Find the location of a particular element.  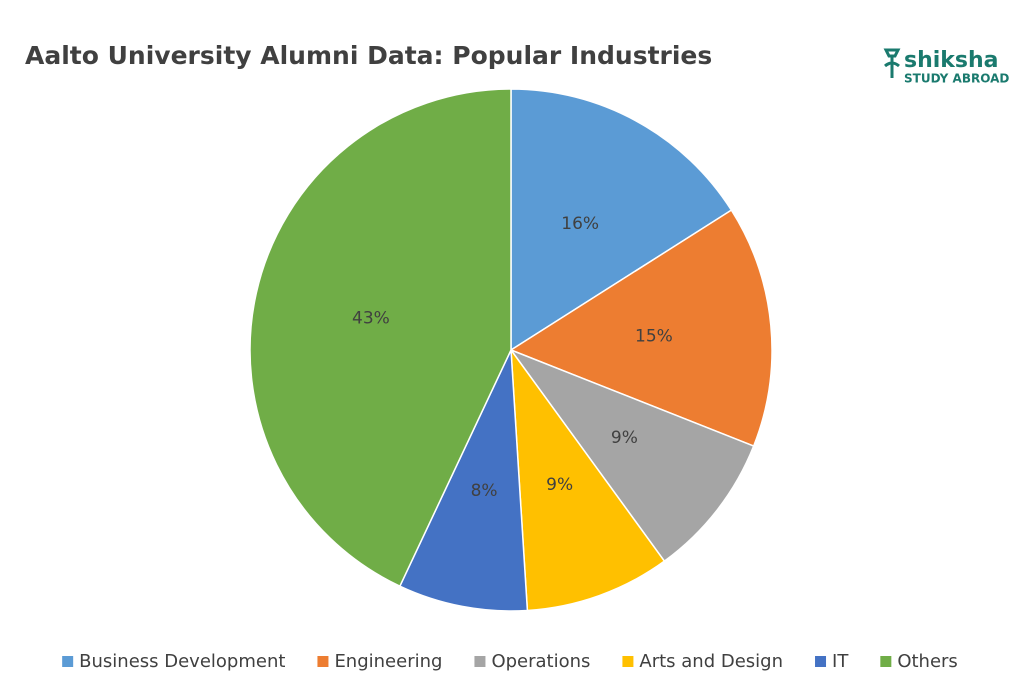

logo-icon is located at coordinates (892, 63).